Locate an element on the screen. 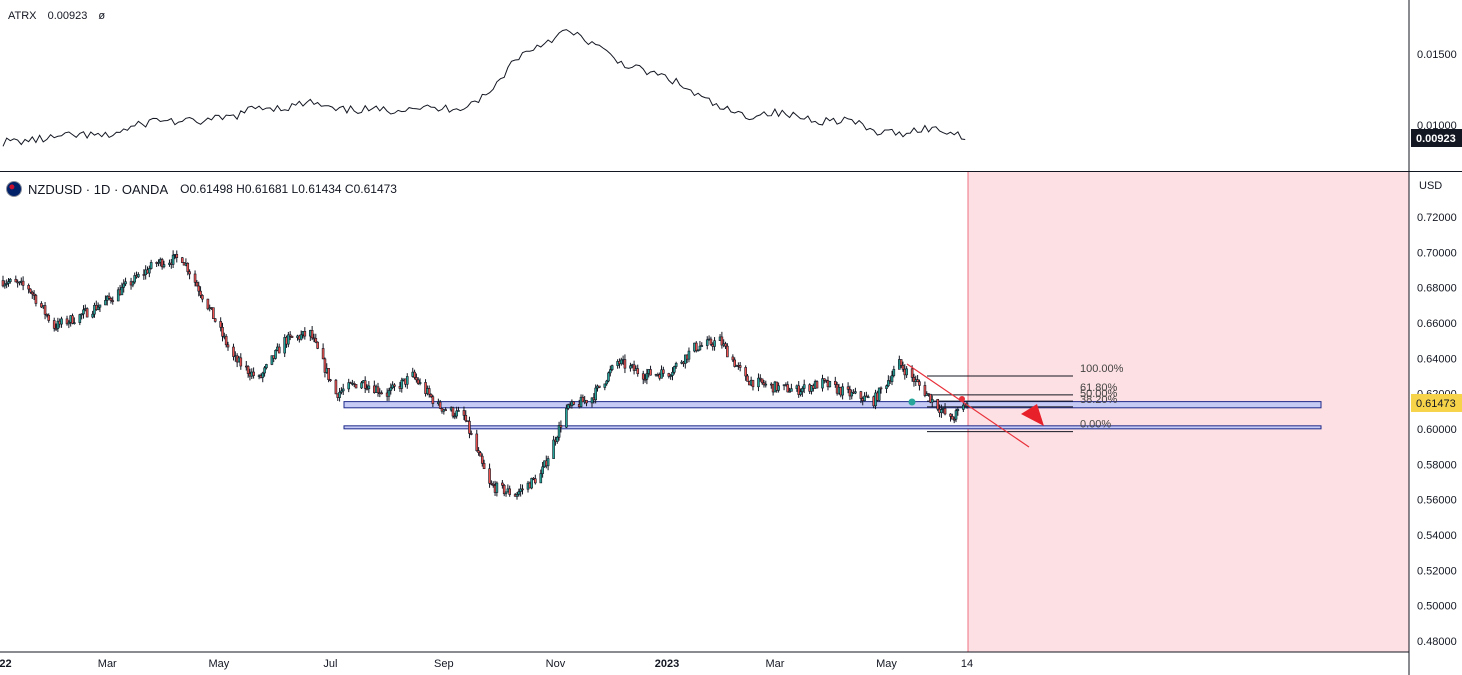 The image size is (1462, 675). symbol-title: NZDUSD · 1D · OANDA is located at coordinates (98, 189).